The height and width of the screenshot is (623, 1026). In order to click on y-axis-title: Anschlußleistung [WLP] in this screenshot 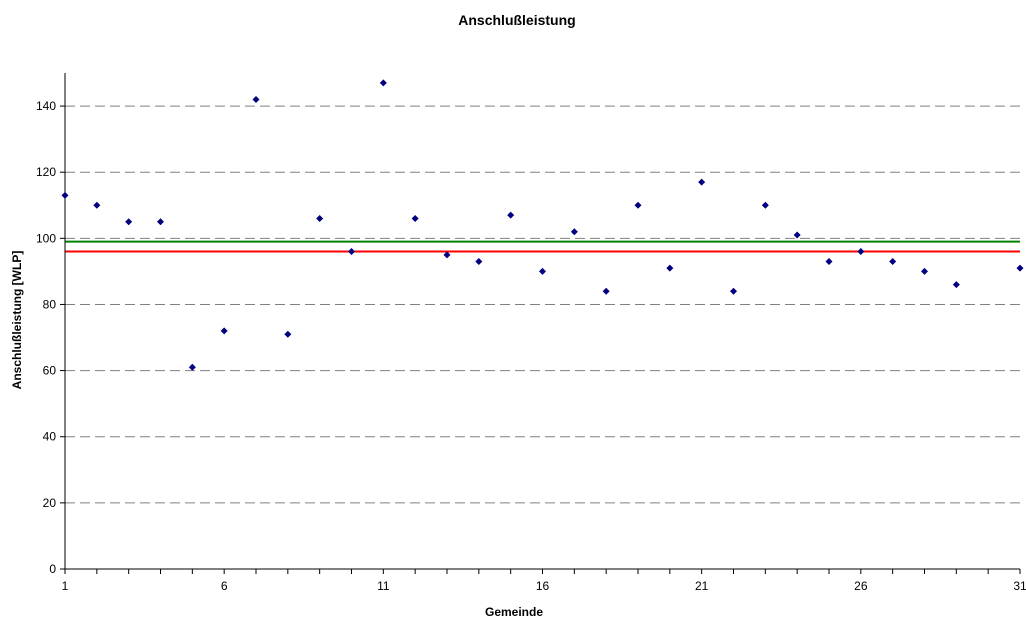, I will do `click(17, 320)`.